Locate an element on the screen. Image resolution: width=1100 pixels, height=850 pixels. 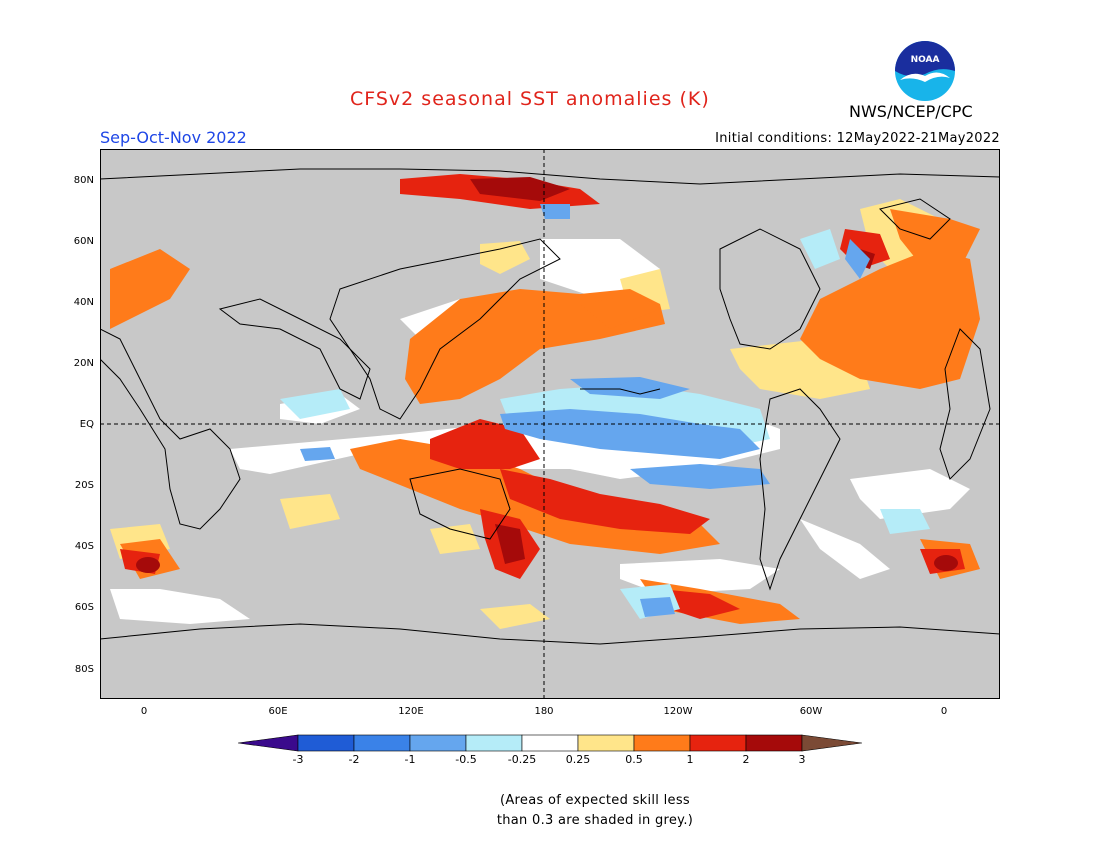
colorbar-label-2: 2 is located at coordinates (746, 759).